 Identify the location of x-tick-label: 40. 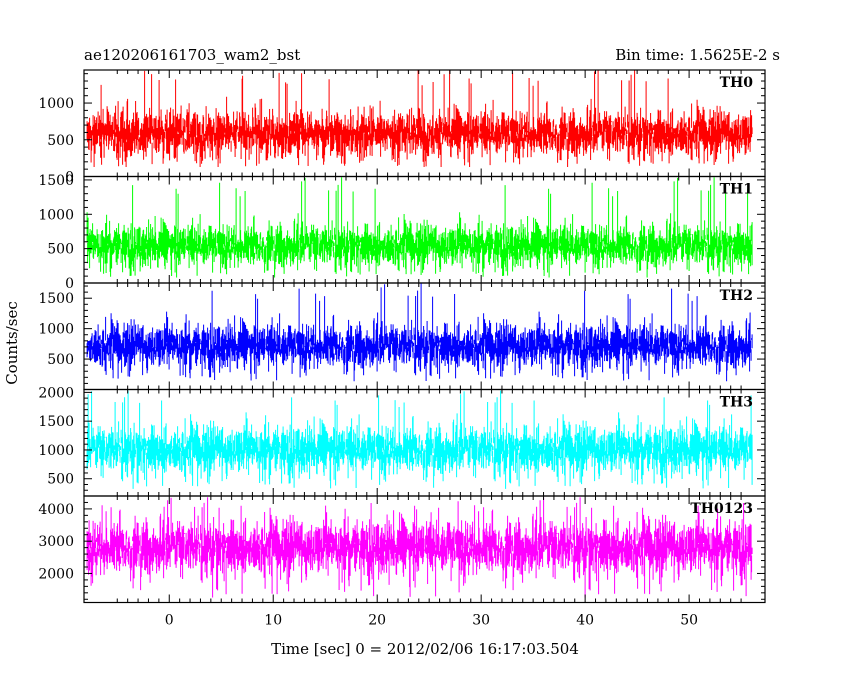
(585, 621).